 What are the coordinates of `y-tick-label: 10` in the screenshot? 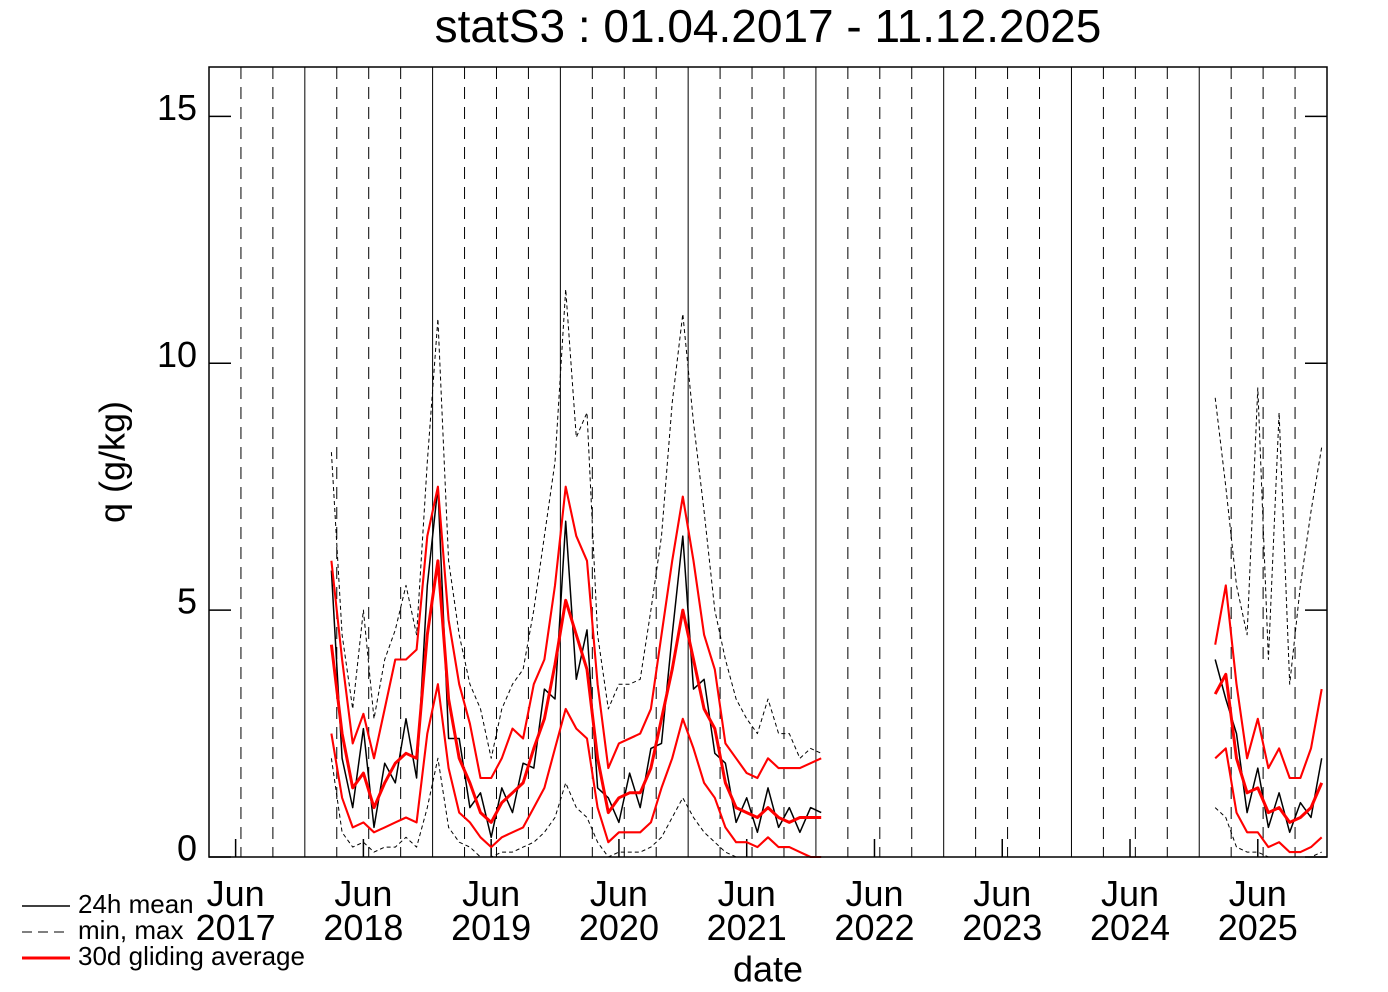 It's located at (177, 354).